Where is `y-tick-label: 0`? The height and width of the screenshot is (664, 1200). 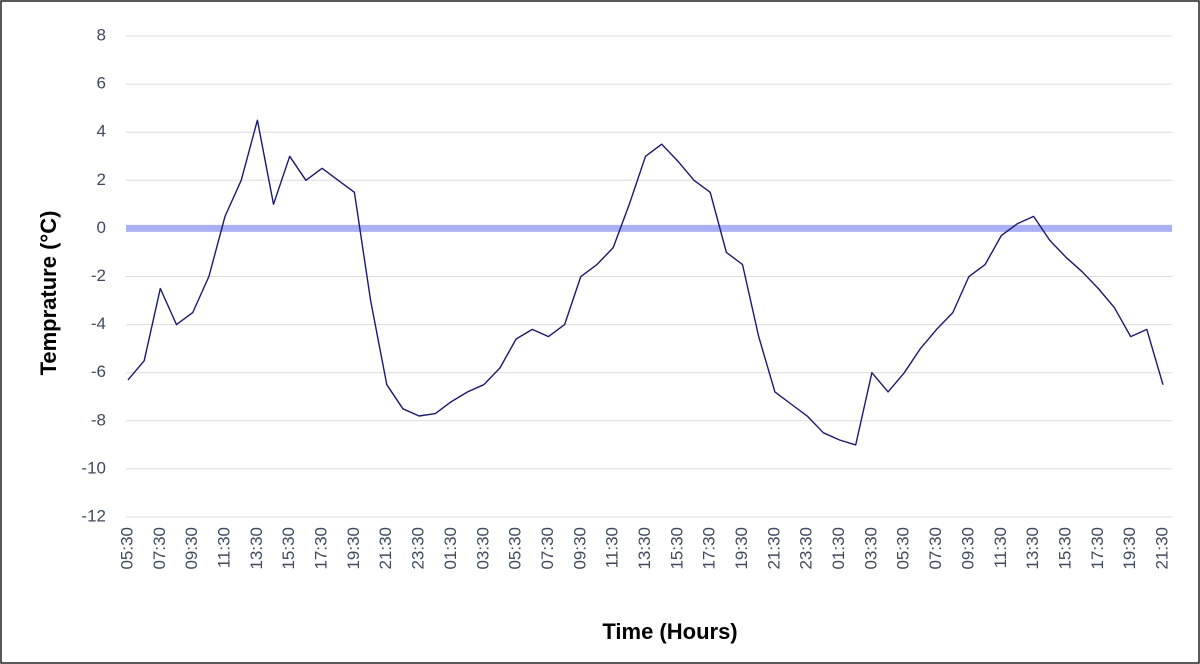
y-tick-label: 0 is located at coordinates (101, 227).